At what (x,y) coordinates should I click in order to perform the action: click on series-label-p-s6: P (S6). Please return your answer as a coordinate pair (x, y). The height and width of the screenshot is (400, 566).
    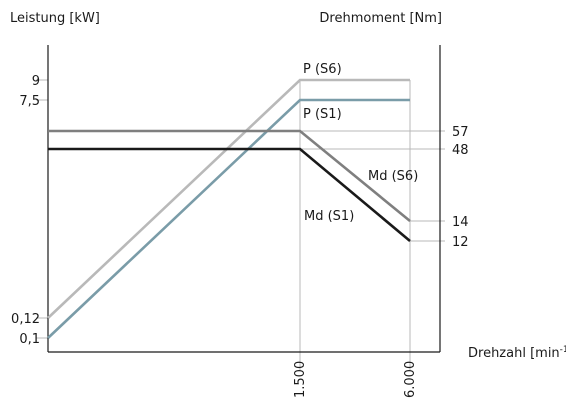
    Looking at the image, I should click on (322, 69).